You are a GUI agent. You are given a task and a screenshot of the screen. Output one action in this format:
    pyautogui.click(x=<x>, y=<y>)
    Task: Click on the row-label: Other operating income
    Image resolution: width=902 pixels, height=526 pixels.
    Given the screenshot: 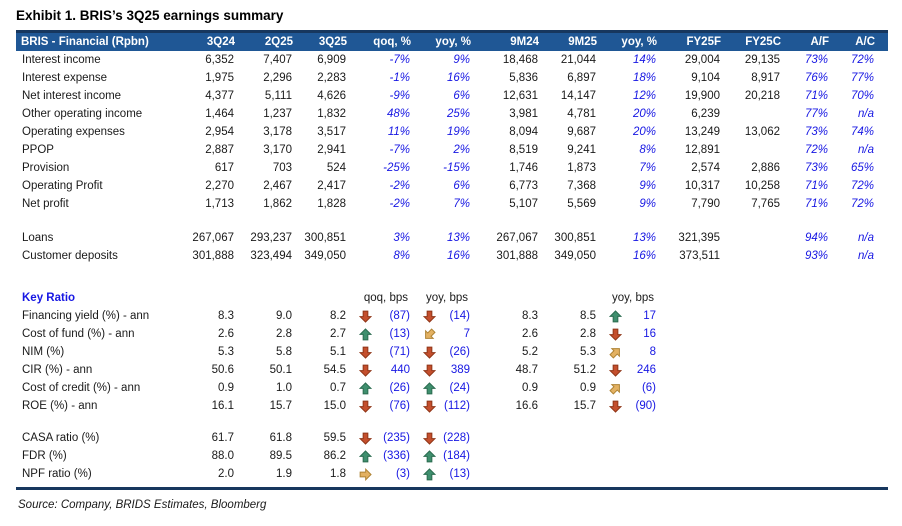 What is the action you would take?
    pyautogui.click(x=82, y=114)
    